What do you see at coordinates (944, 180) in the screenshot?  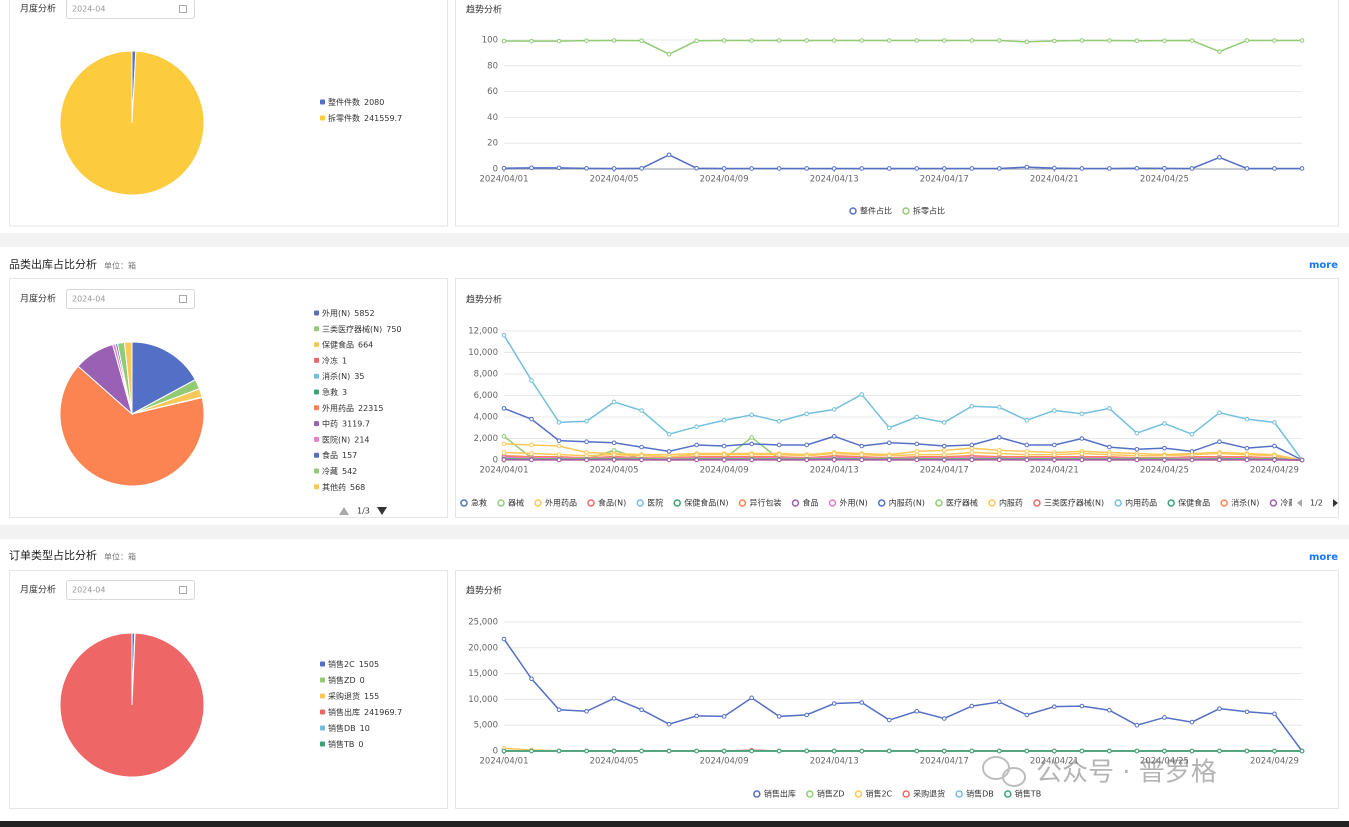 I see `x-tick-label: 2024/04/17` at bounding box center [944, 180].